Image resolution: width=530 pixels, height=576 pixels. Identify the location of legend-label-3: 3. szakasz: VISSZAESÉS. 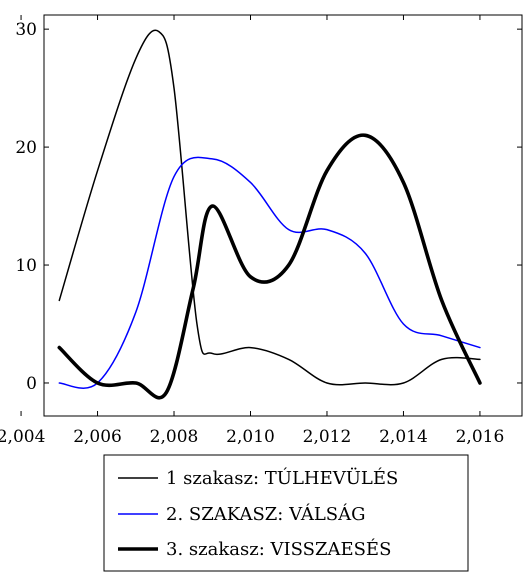
(278, 548).